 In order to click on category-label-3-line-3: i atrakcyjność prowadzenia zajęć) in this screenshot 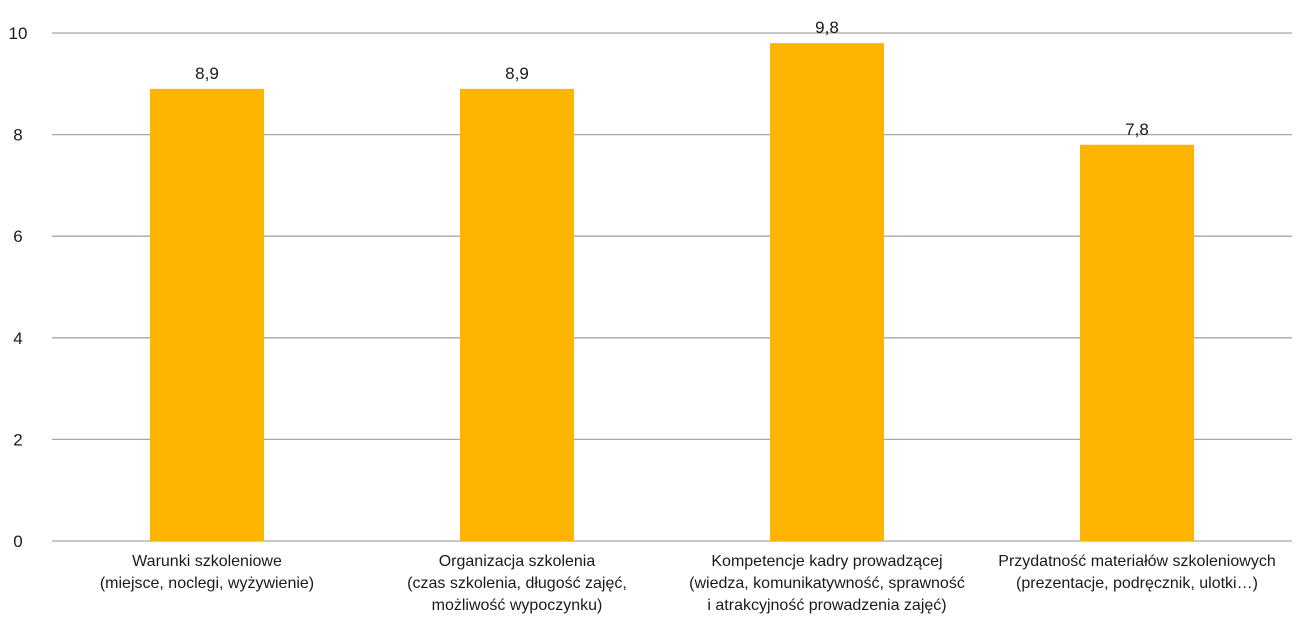, I will do `click(826, 605)`.